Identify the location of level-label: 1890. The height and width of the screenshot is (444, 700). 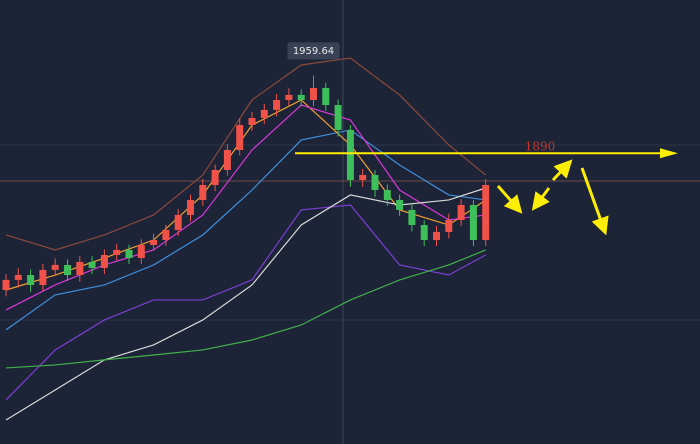
(540, 147).